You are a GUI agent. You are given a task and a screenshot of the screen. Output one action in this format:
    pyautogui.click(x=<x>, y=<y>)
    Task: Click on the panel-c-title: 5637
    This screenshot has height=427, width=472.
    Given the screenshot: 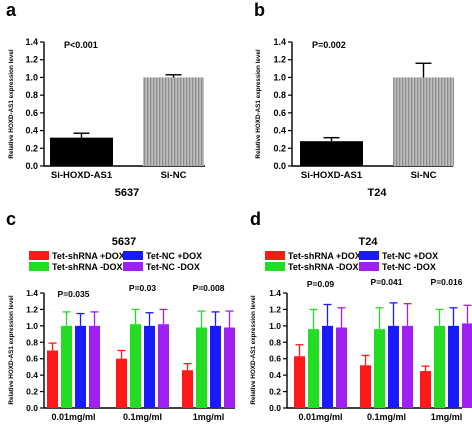 What is the action you would take?
    pyautogui.click(x=124, y=242)
    